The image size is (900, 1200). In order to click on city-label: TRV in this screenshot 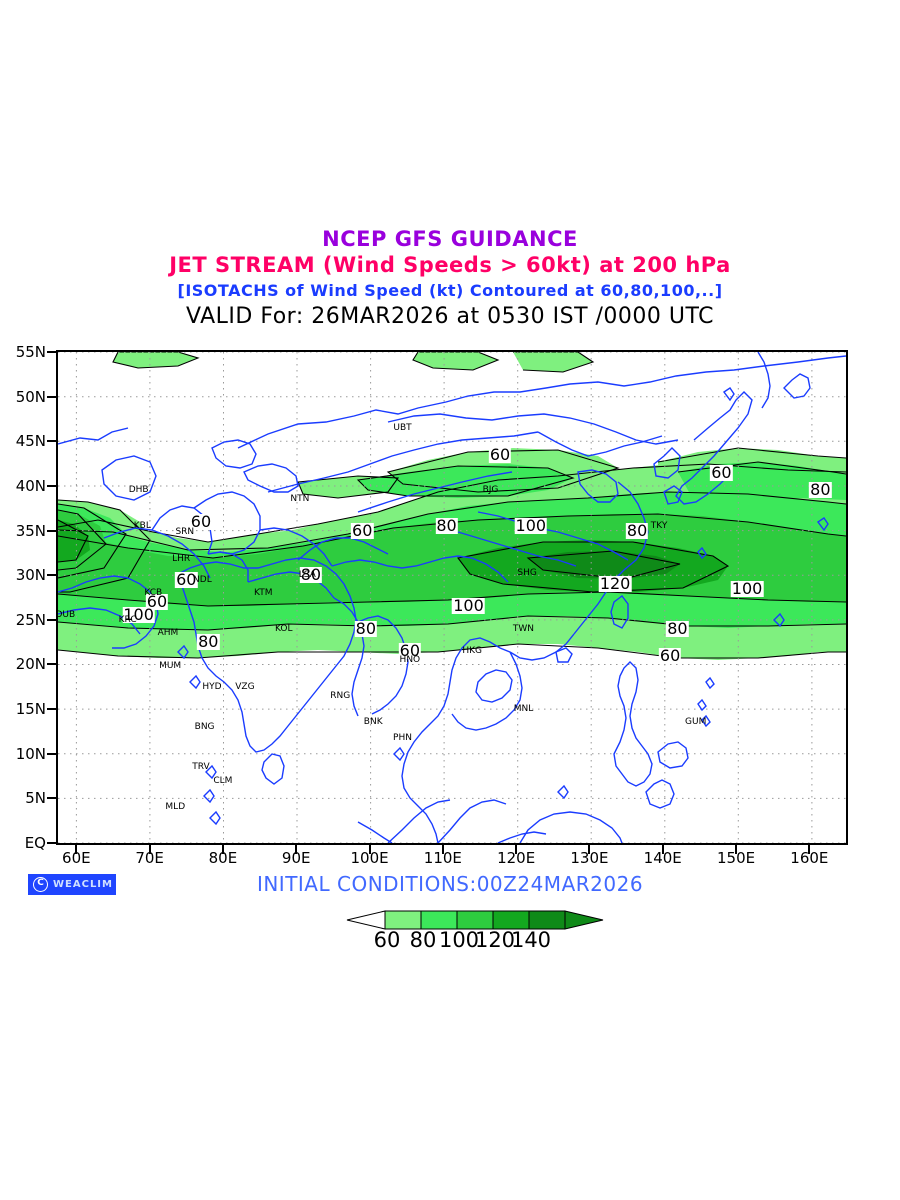, I will do `click(201, 767)`.